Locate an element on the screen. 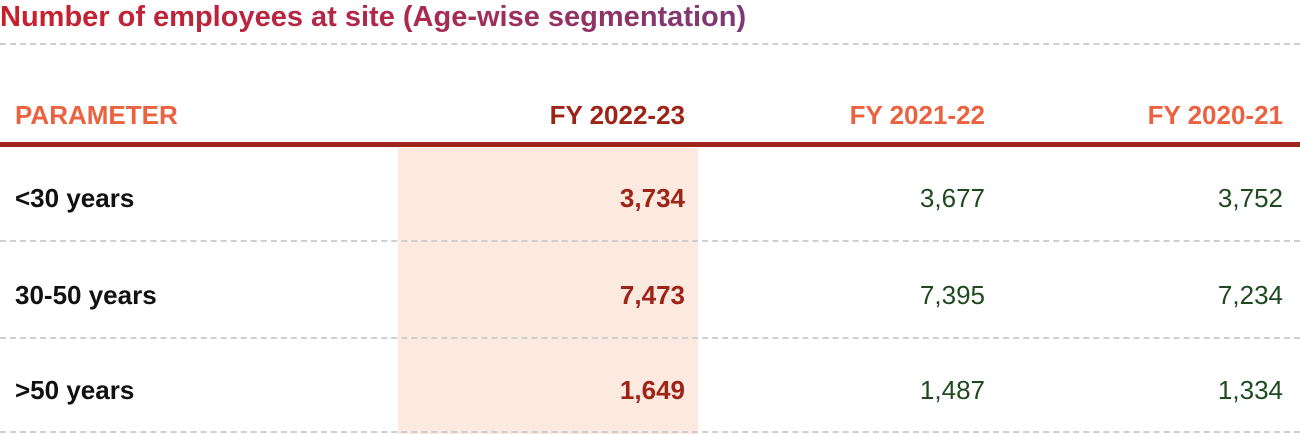 This screenshot has height=434, width=1300. cell-value: 1,487 is located at coordinates (952, 390).